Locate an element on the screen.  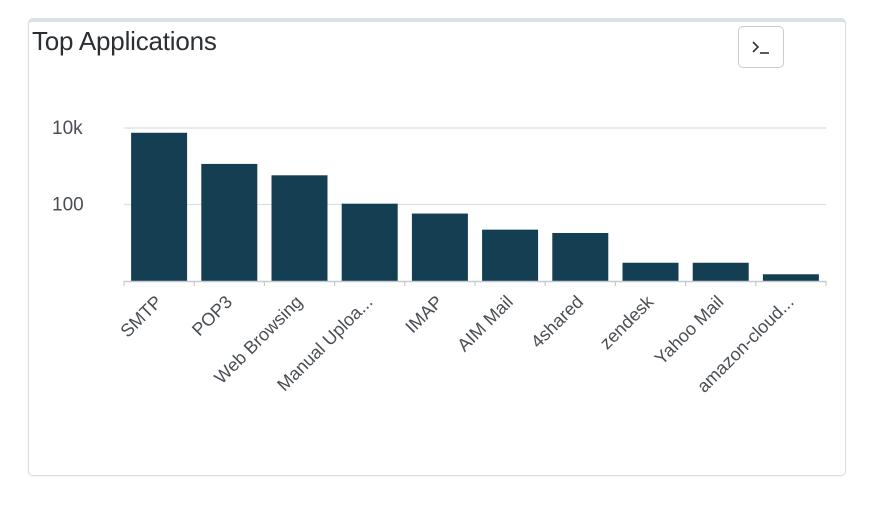
x-tick-label: zendesk is located at coordinates (627, 322).